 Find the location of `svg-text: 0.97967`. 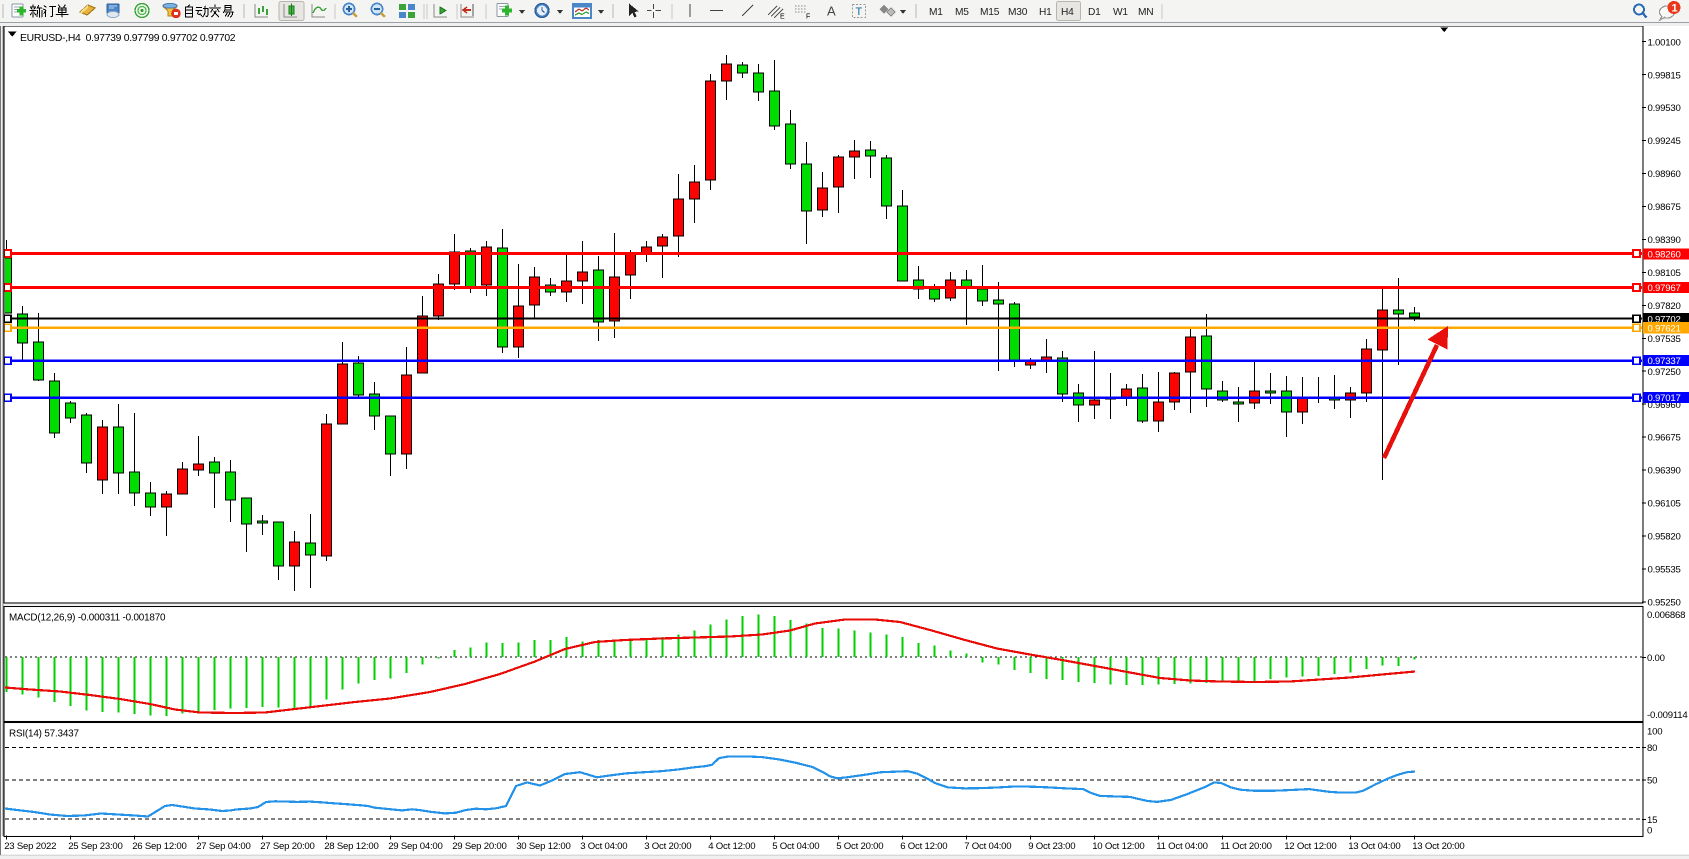

svg-text: 0.97967 is located at coordinates (1664, 288).